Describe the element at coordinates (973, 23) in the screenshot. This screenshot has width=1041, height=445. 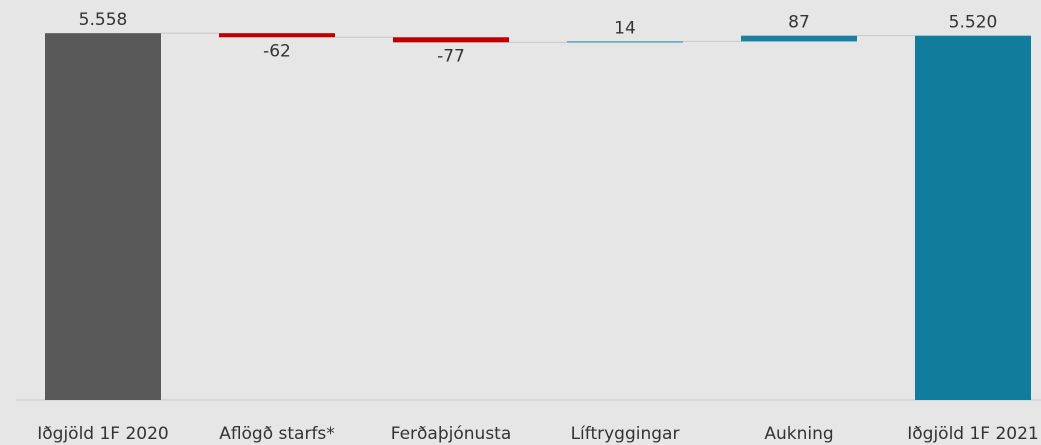
I see `value-label: 5.520` at that location.